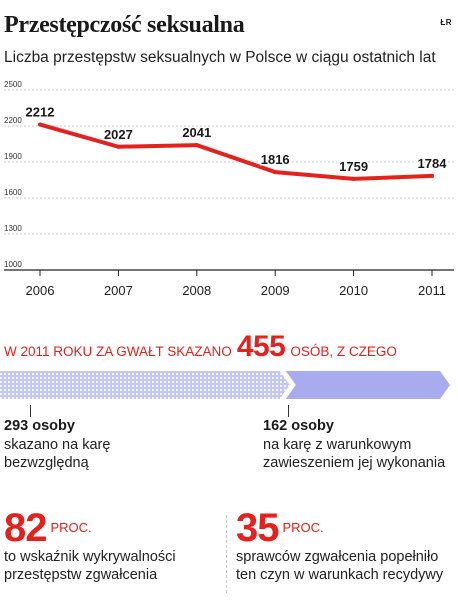 The height and width of the screenshot is (604, 458). What do you see at coordinates (13, 192) in the screenshot?
I see `y-tick-label: 1600` at bounding box center [13, 192].